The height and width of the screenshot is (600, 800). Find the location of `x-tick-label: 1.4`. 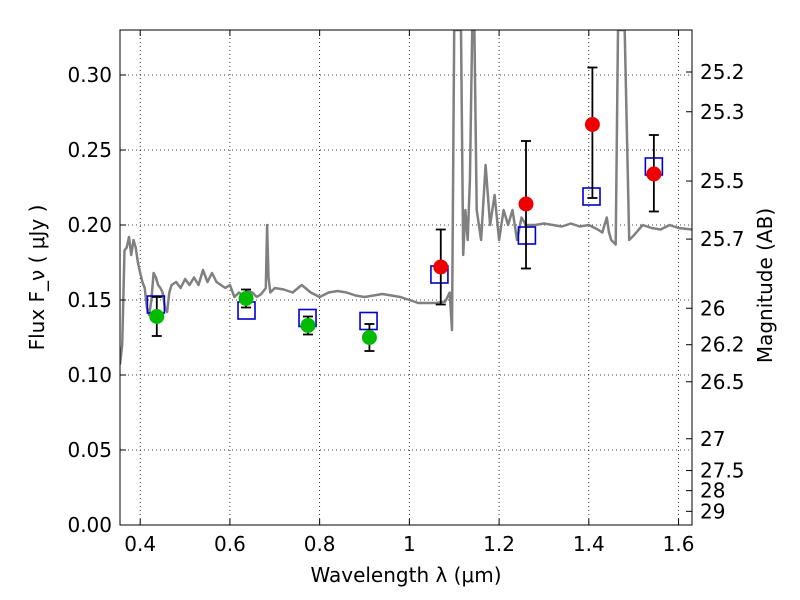

x-tick-label: 1.4 is located at coordinates (589, 544).